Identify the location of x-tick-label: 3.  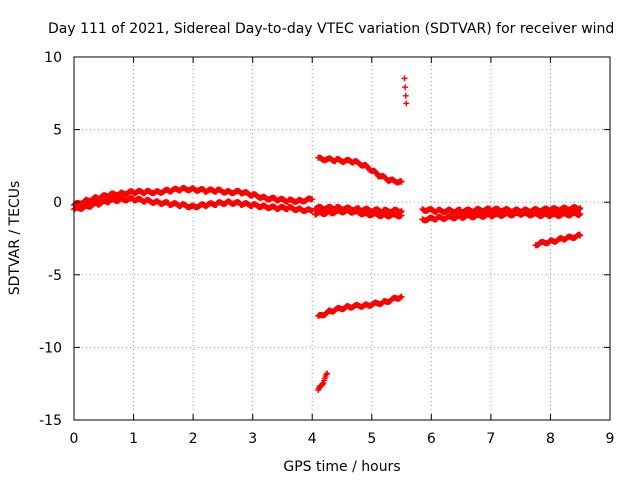
(252, 439).